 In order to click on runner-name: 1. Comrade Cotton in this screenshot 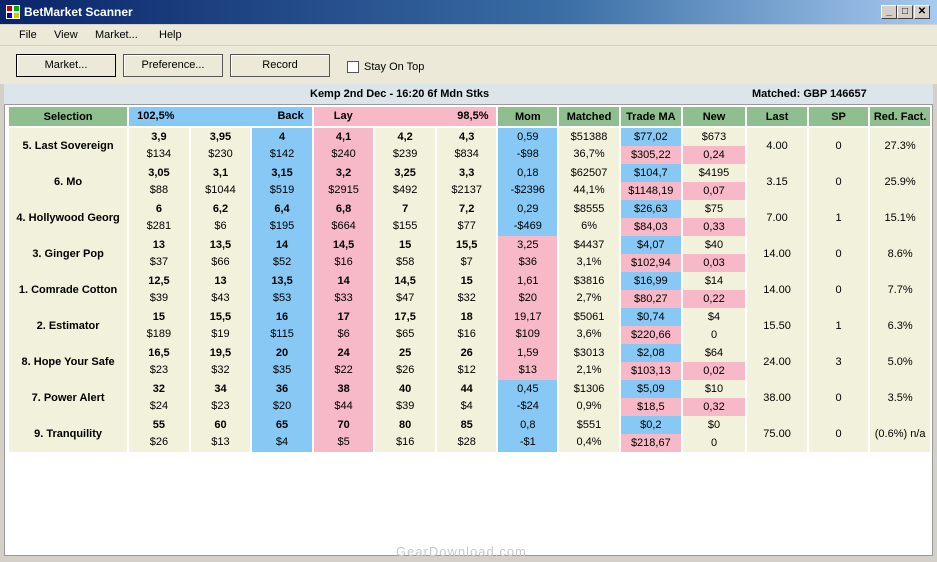, I will do `click(68, 290)`.